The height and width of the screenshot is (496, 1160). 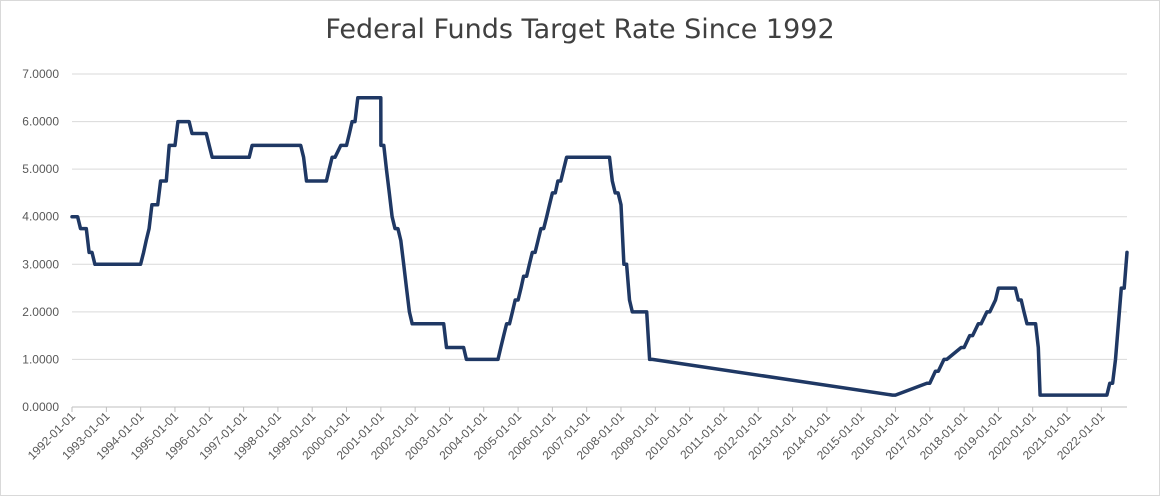 What do you see at coordinates (40, 264) in the screenshot?
I see `y-tick-label: 3.0000` at bounding box center [40, 264].